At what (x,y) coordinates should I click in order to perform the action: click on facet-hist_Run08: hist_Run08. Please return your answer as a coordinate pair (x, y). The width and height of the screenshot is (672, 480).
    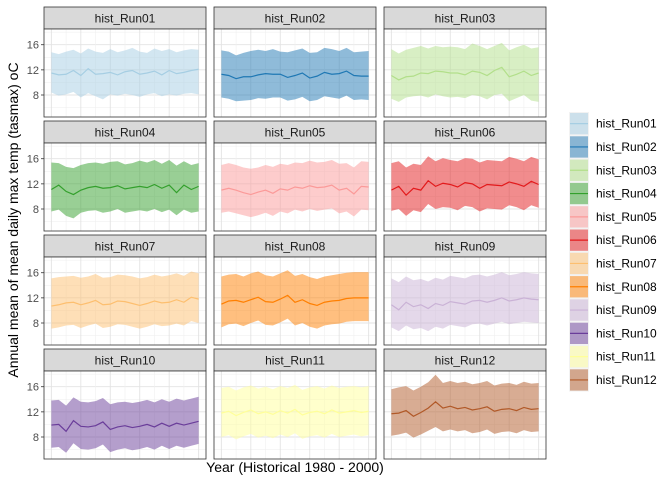
    Looking at the image, I should click on (295, 290).